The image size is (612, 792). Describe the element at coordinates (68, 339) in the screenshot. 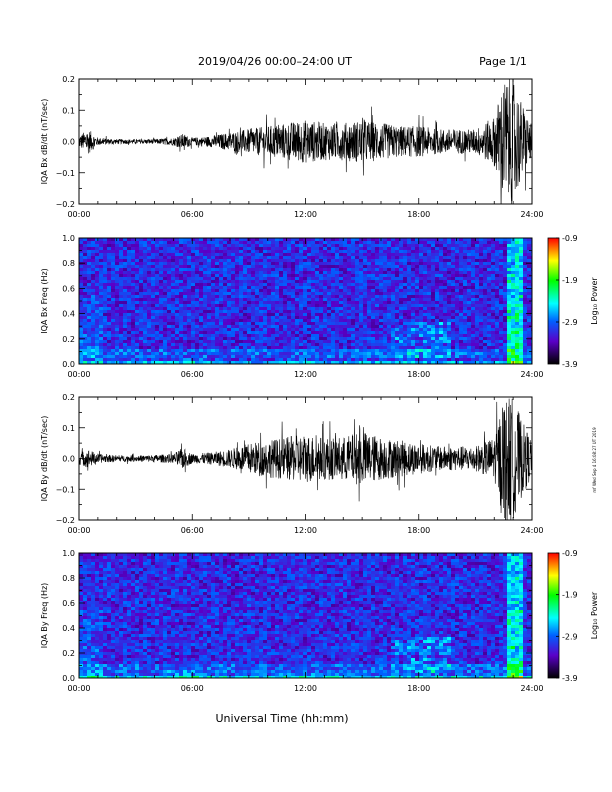

I see `bx-spectrogram-ytick-label: 0.2` at that location.